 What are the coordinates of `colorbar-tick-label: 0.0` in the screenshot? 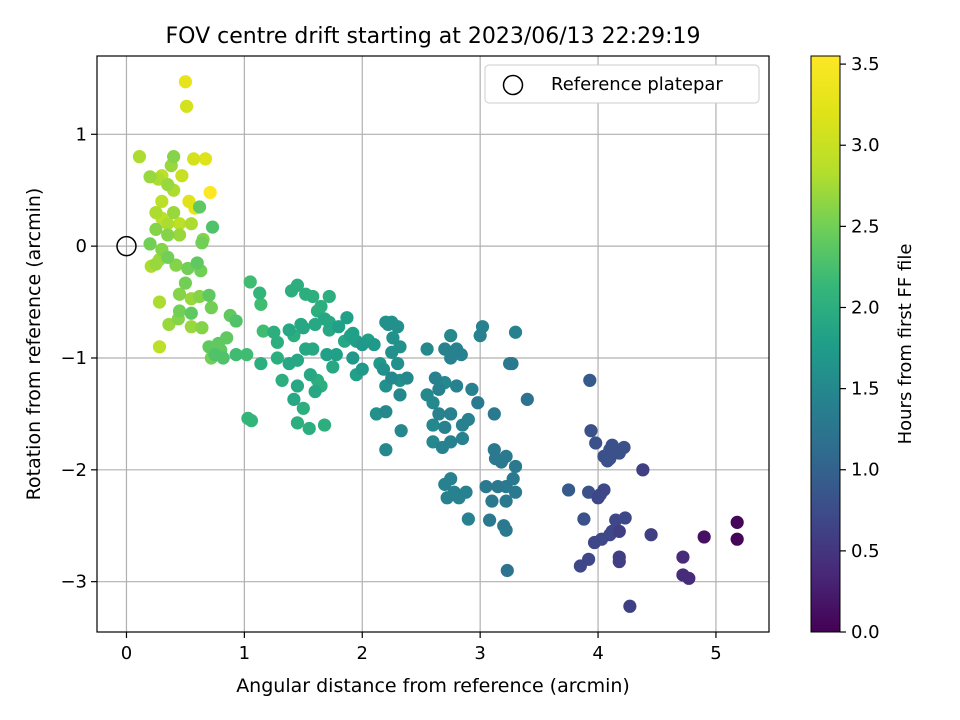 It's located at (865, 632).